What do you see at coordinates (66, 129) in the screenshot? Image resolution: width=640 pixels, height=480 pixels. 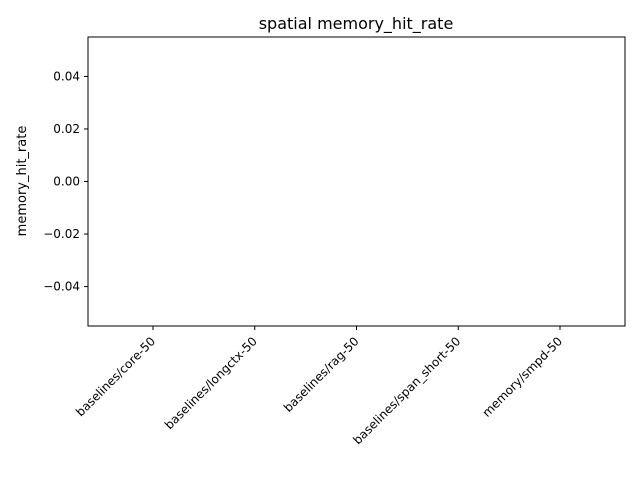 I see `y-tick-label: 0.02` at bounding box center [66, 129].